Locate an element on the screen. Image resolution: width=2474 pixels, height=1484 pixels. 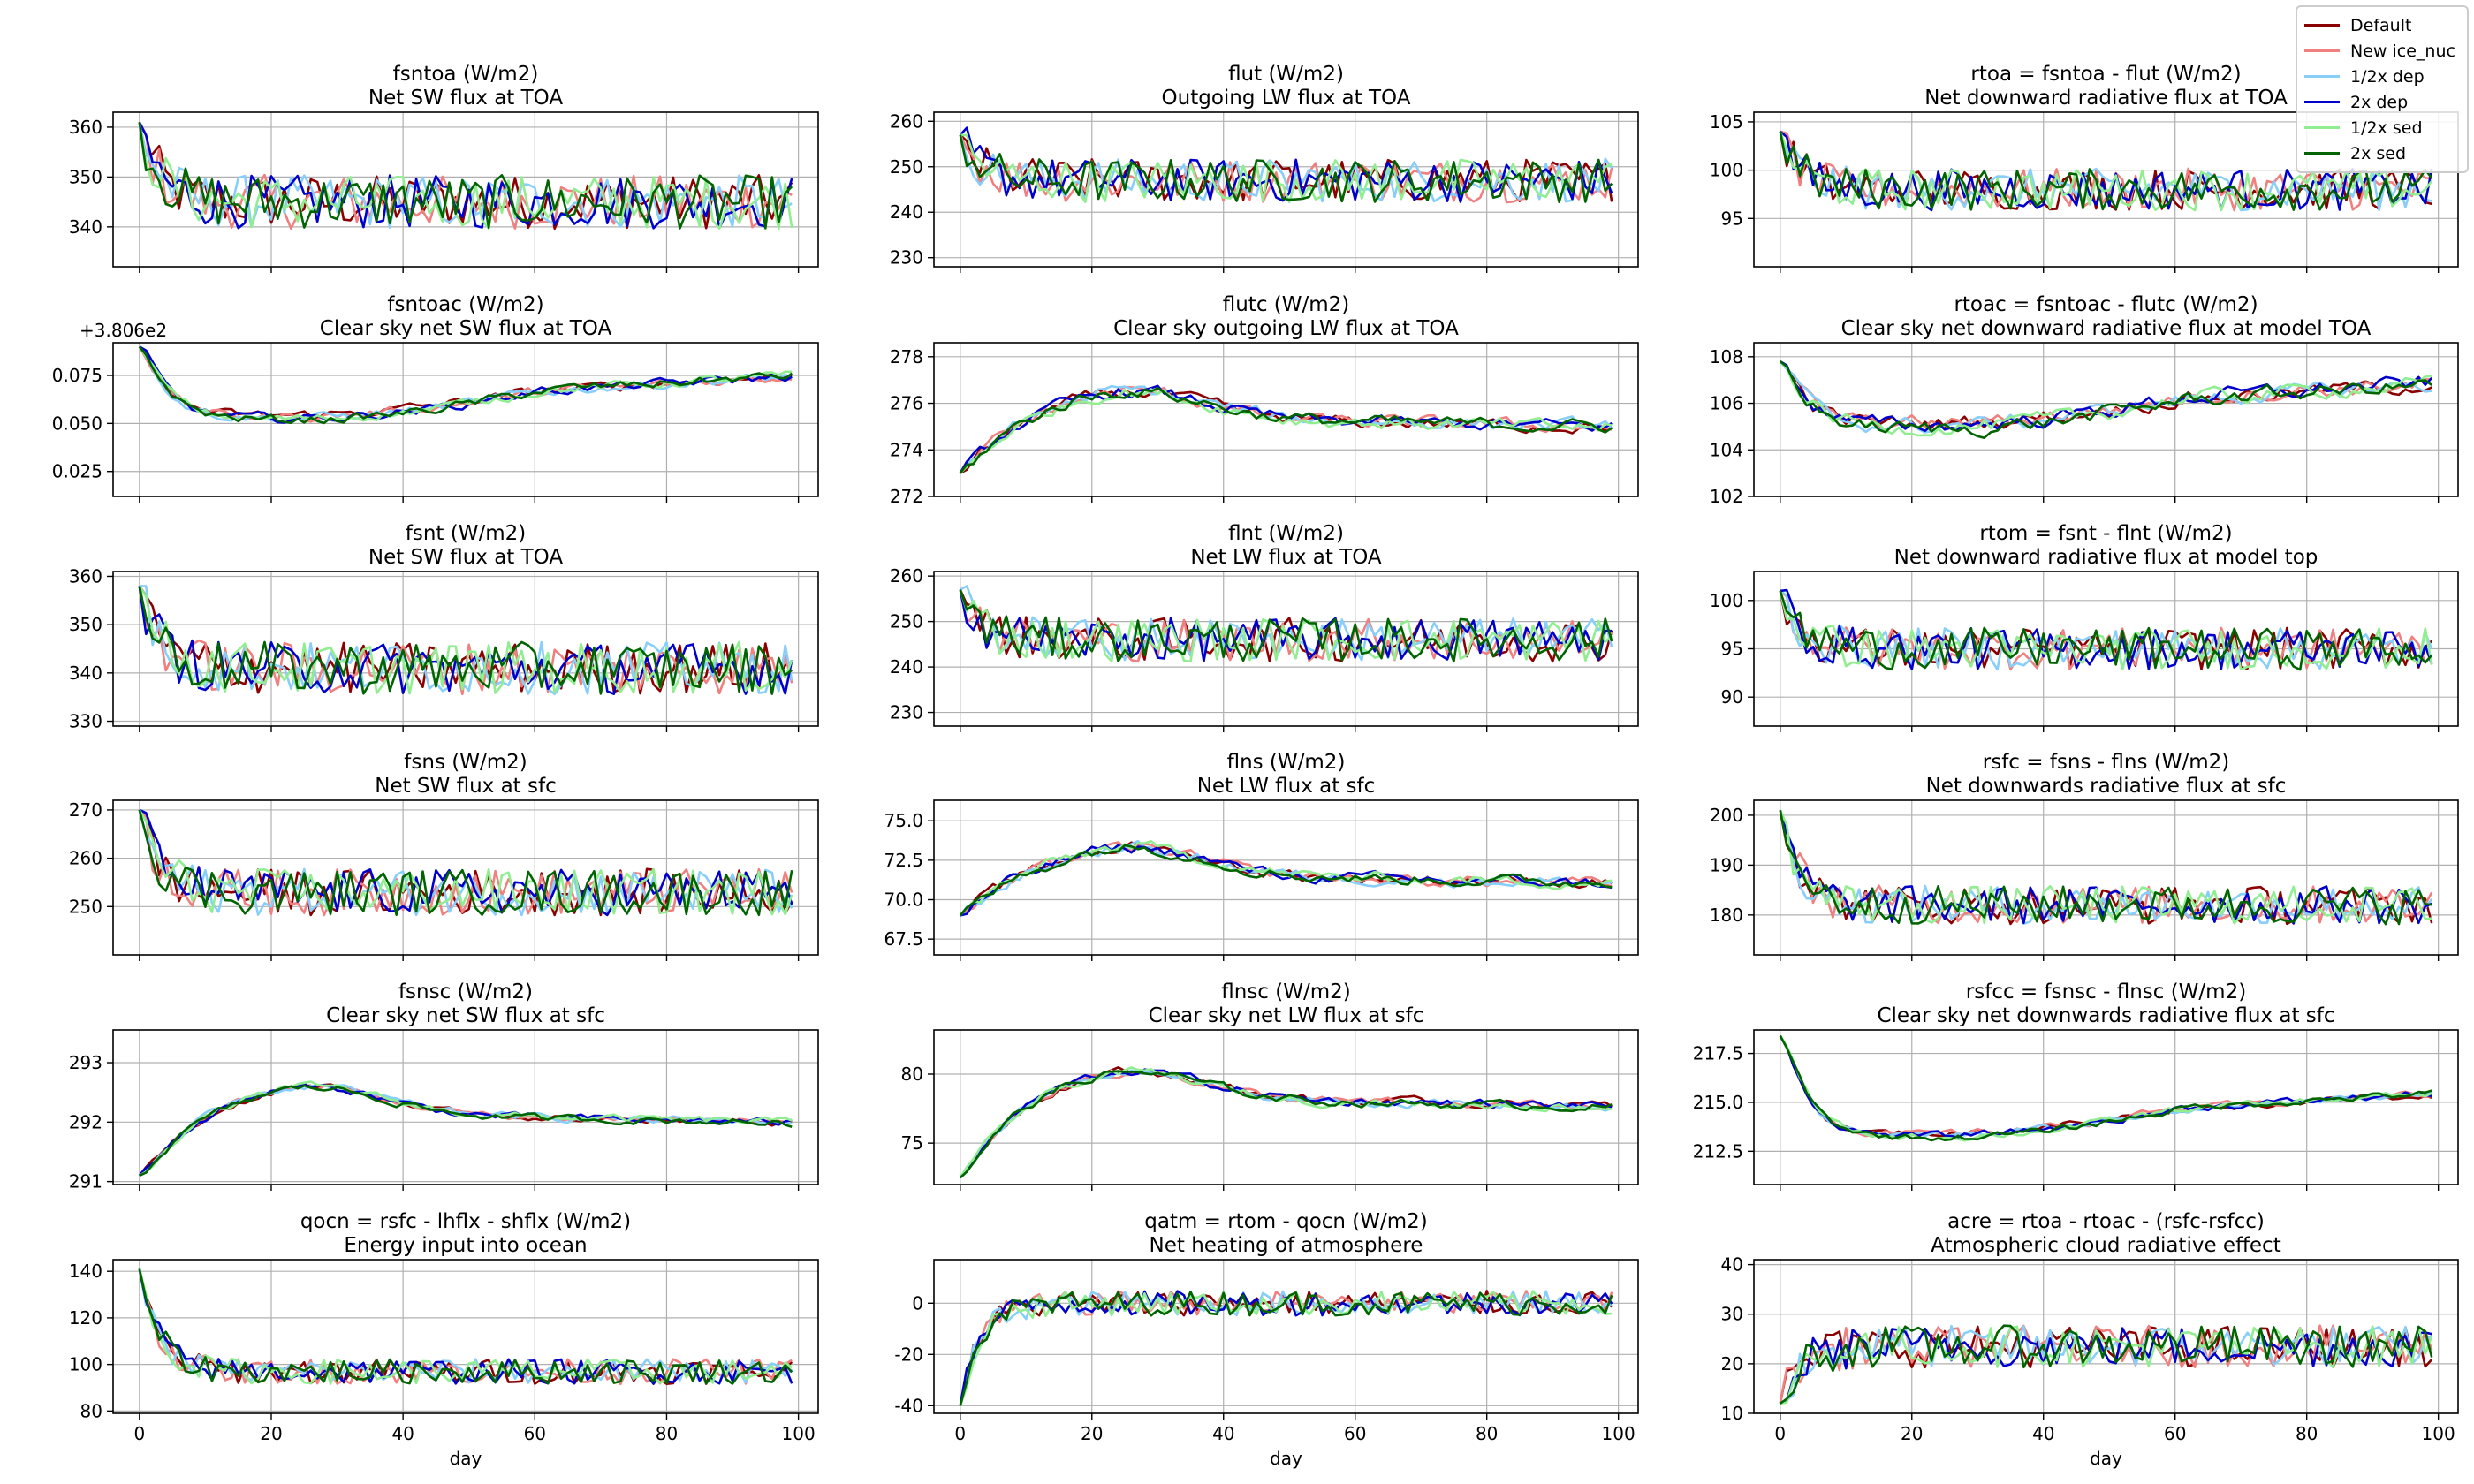
y-tick-label: 215.0 is located at coordinates (1718, 1102).